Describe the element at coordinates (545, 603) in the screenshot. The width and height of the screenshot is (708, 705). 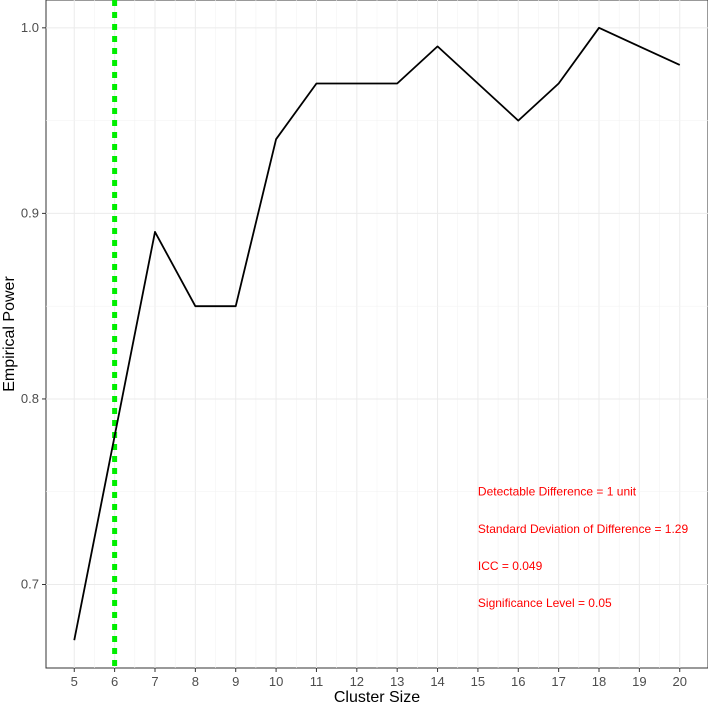
I see `annotation-text: Significance Level = 0.05` at that location.